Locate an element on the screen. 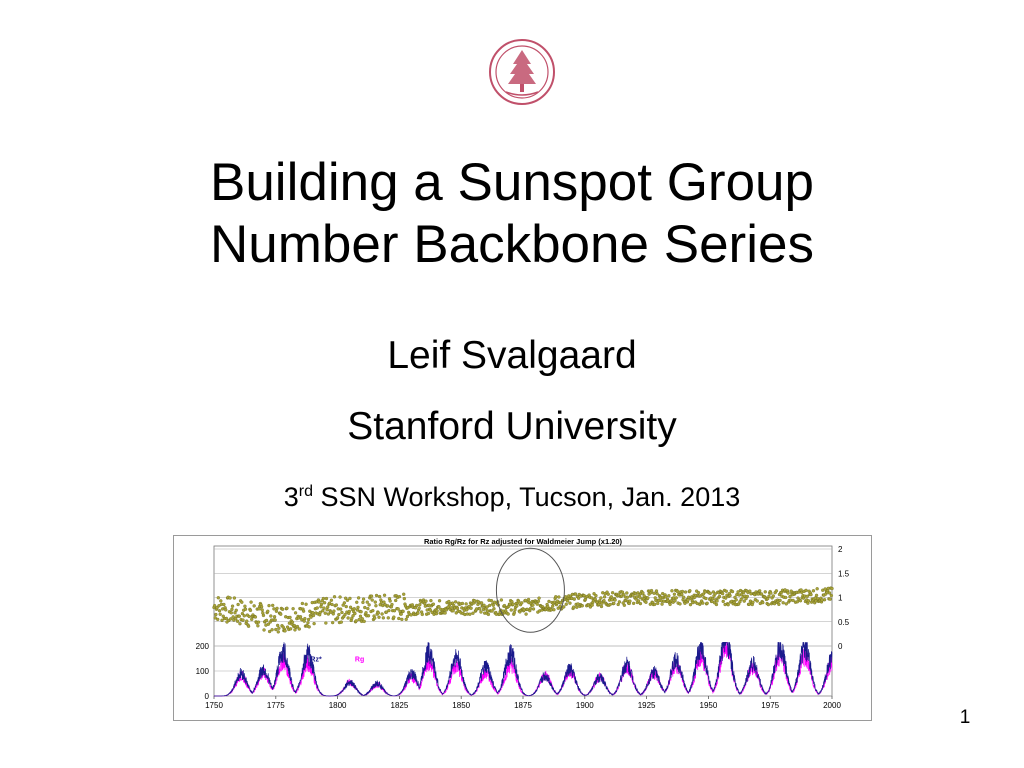  event-ordinal: 3 is located at coordinates (291, 497).